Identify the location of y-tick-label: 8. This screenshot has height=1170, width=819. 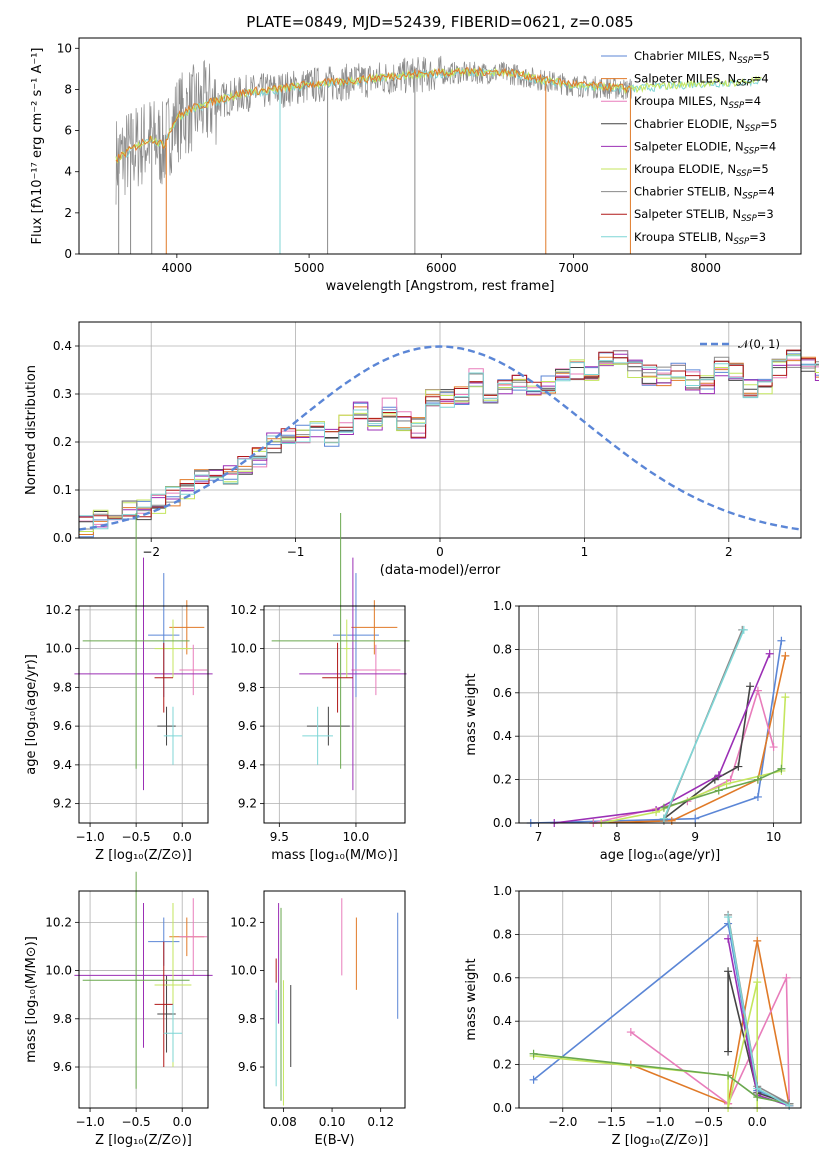
(68, 89).